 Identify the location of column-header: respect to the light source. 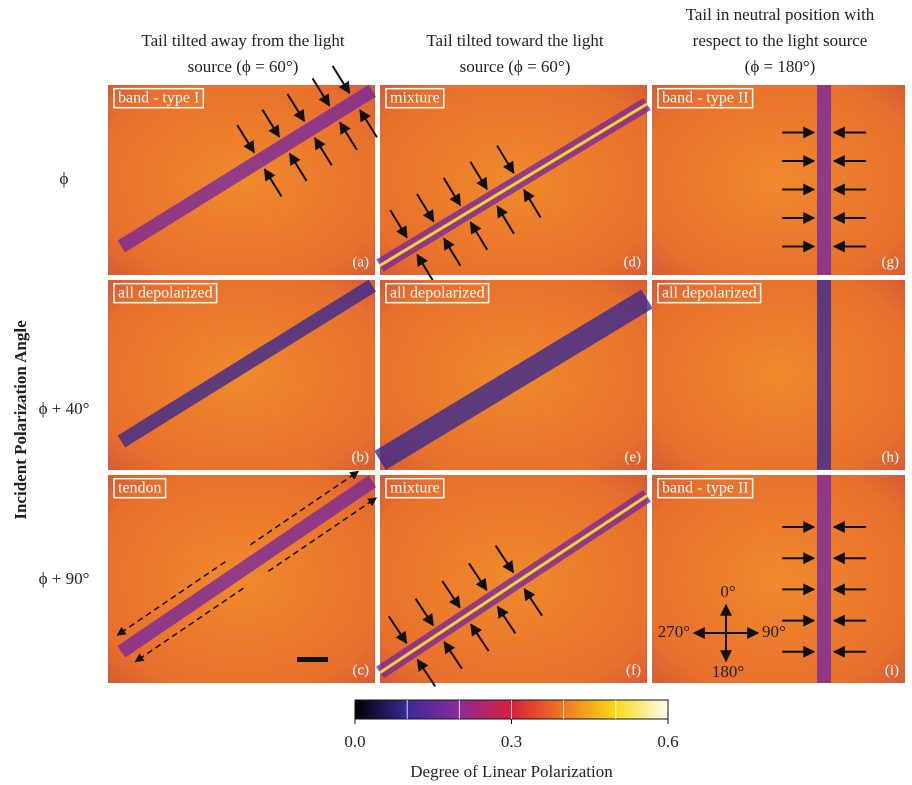
(780, 40).